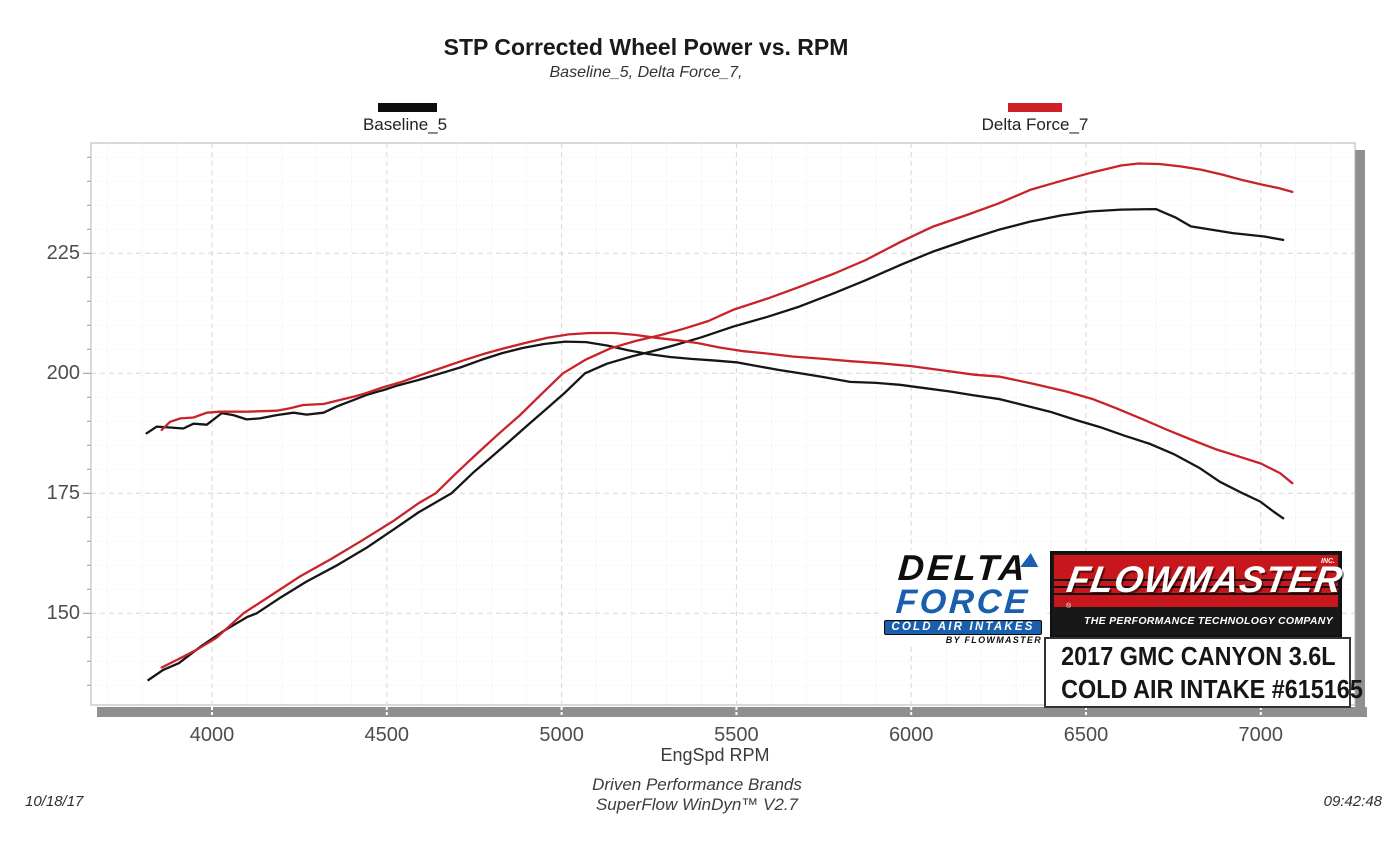 The image size is (1400, 849). What do you see at coordinates (993, 640) in the screenshot?
I see `delta-force-byline: BY FLOWMASTER` at bounding box center [993, 640].